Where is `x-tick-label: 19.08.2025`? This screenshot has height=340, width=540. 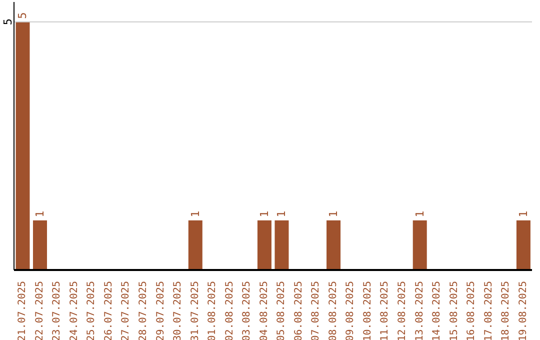 x-tick-label: 19.08.2025 is located at coordinates (523, 310).